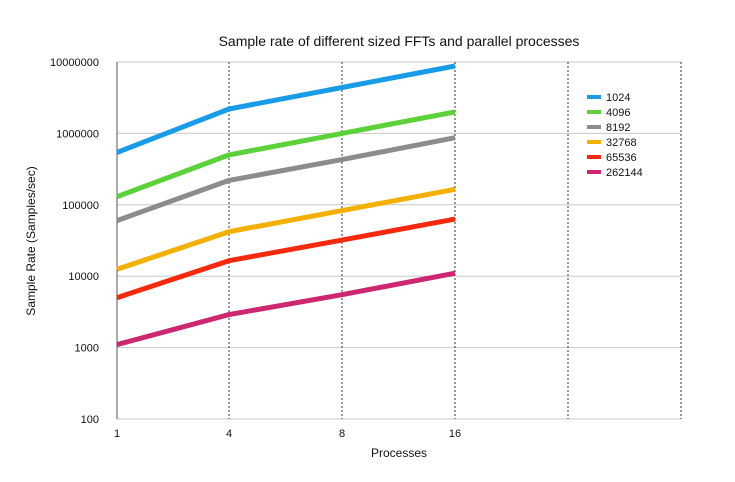 The height and width of the screenshot is (482, 735). What do you see at coordinates (624, 173) in the screenshot?
I see `legend-label: 262144` at bounding box center [624, 173].